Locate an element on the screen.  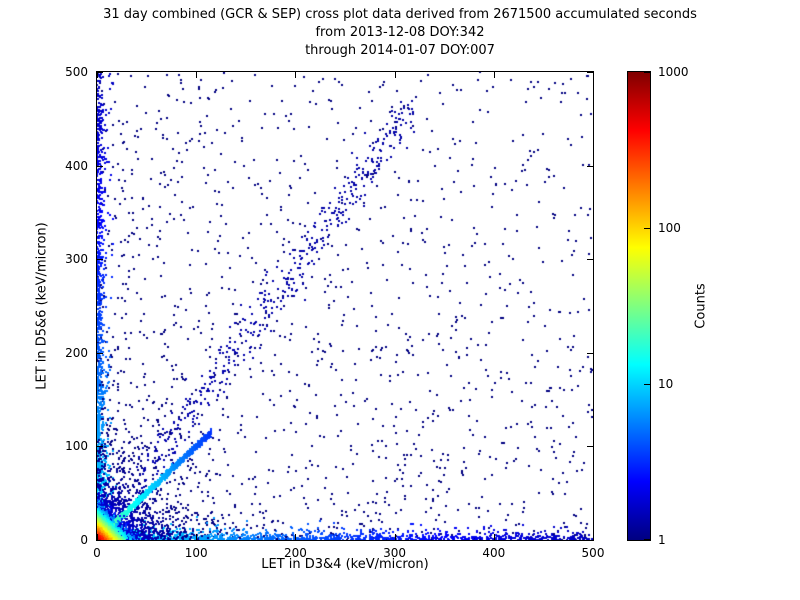
cb-tick-label: 1 is located at coordinates (662, 540).